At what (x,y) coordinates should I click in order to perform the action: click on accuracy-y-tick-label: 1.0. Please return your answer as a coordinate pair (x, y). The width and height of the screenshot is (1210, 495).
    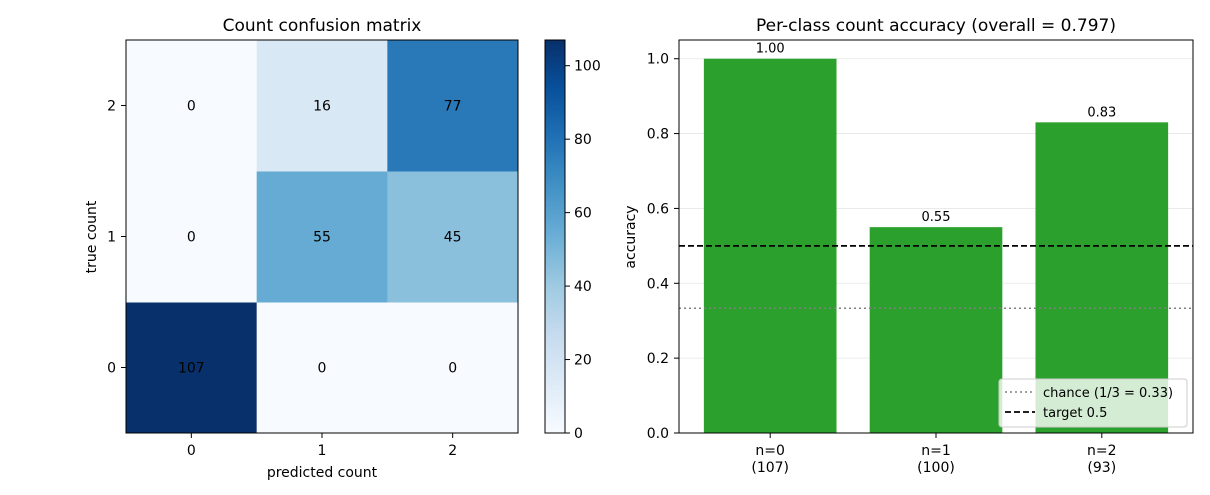
    Looking at the image, I should click on (658, 60).